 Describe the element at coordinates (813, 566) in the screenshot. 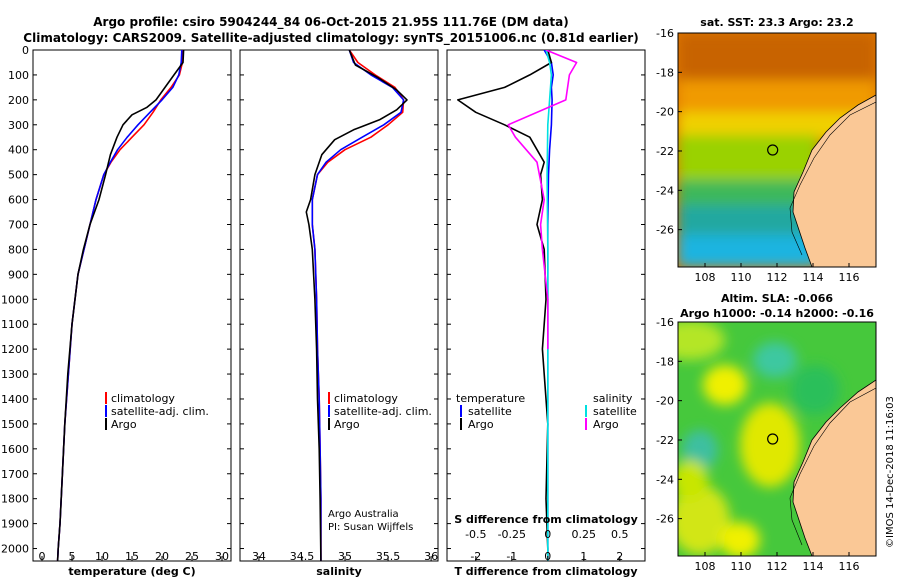

I see `map-lon-tick-label: 114` at that location.